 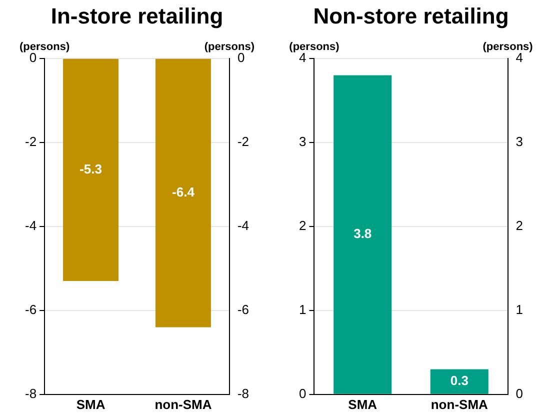 What do you see at coordinates (520, 393) in the screenshot?
I see `y2-tick-label: 0` at bounding box center [520, 393].